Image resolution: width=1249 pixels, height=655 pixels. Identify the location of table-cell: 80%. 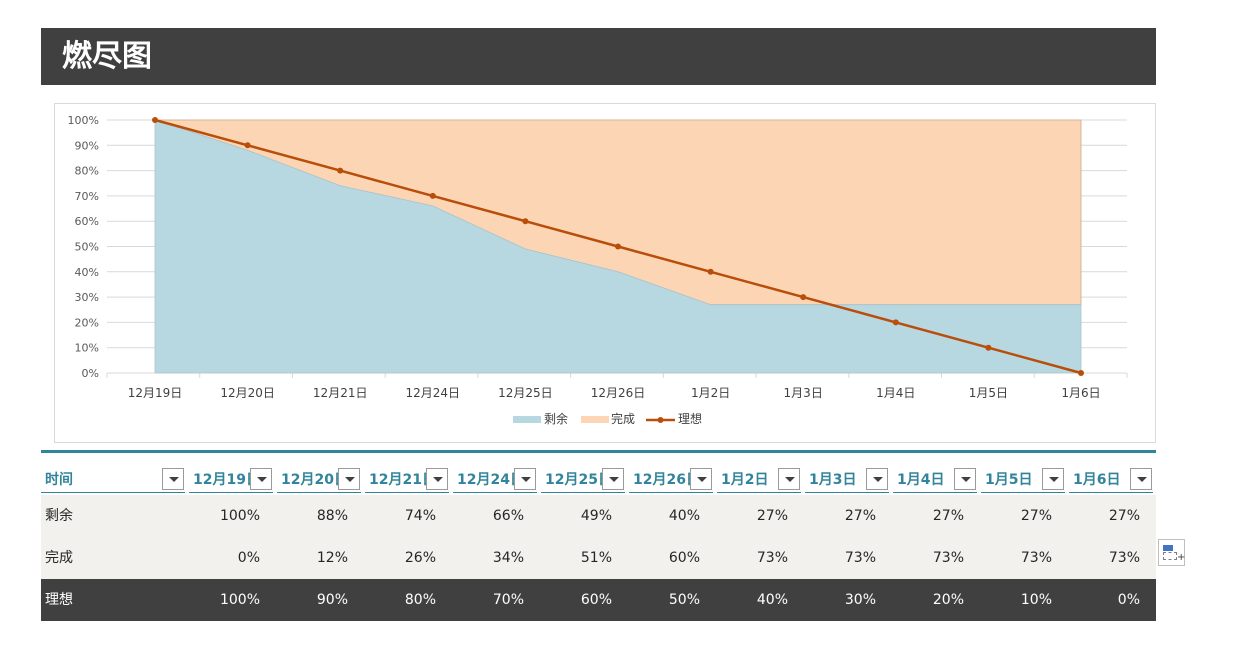
(420, 600).